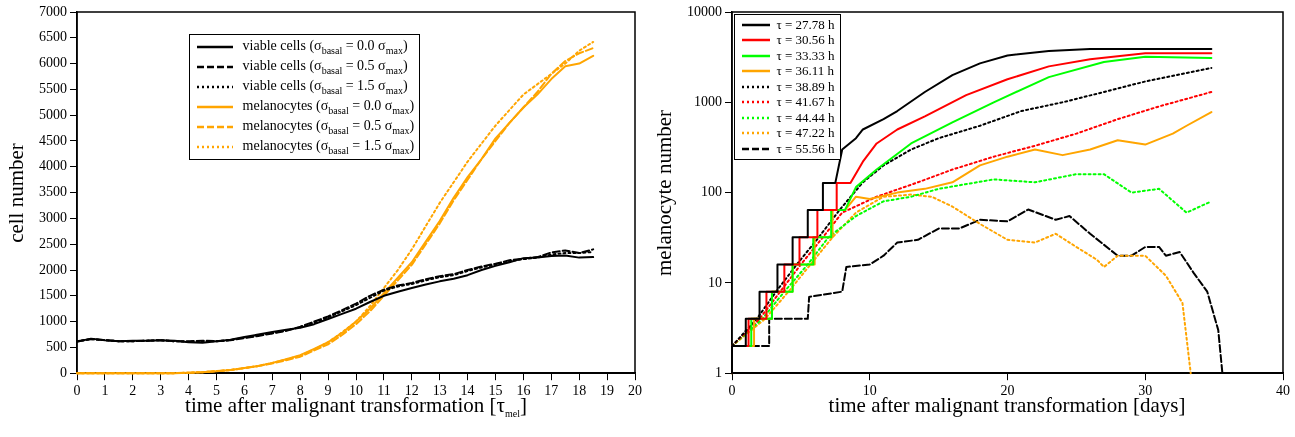  I want to click on y-tick-label: 3000, so click(53, 218).